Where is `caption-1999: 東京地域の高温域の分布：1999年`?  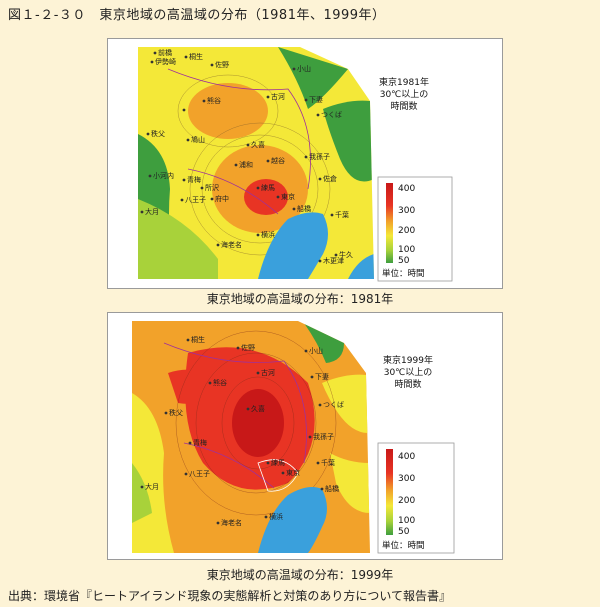
caption-1999: 東京地域の高温域の分布：1999年 is located at coordinates (300, 575).